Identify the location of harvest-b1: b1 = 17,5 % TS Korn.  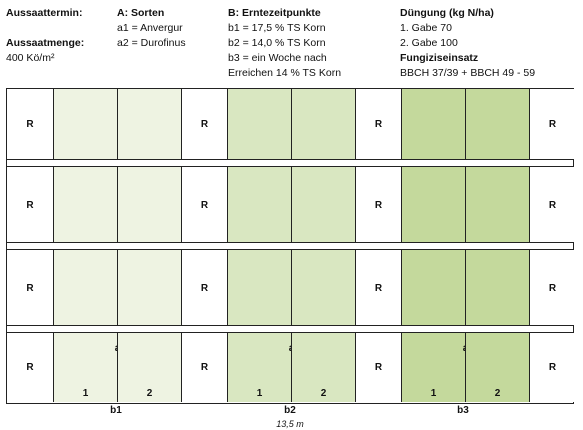
(277, 28).